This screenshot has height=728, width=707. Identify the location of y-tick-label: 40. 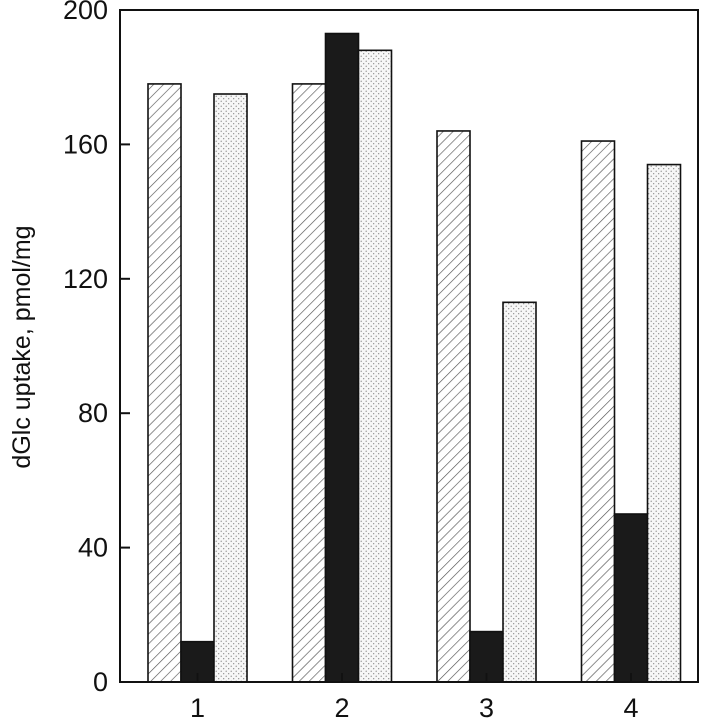
(93, 548).